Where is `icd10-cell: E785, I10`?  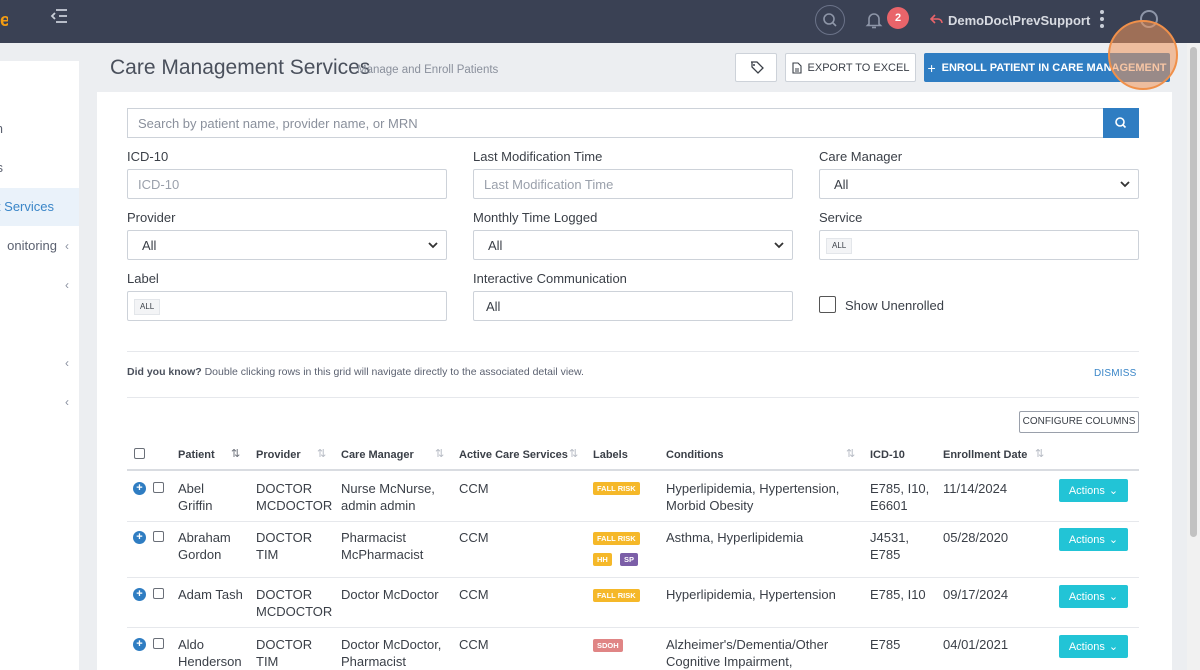 icd10-cell: E785, I10 is located at coordinates (898, 594).